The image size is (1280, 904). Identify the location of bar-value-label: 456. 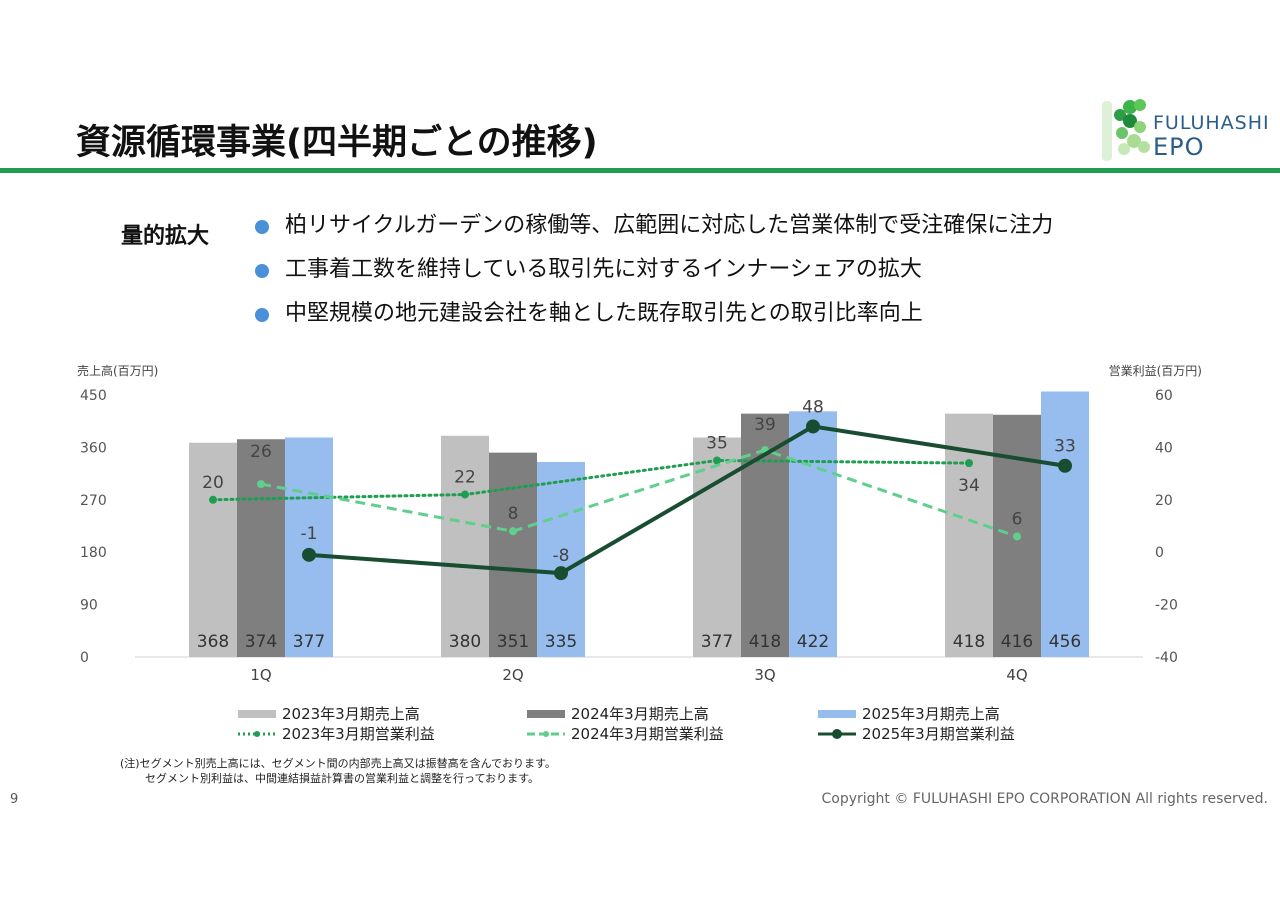
(1065, 642).